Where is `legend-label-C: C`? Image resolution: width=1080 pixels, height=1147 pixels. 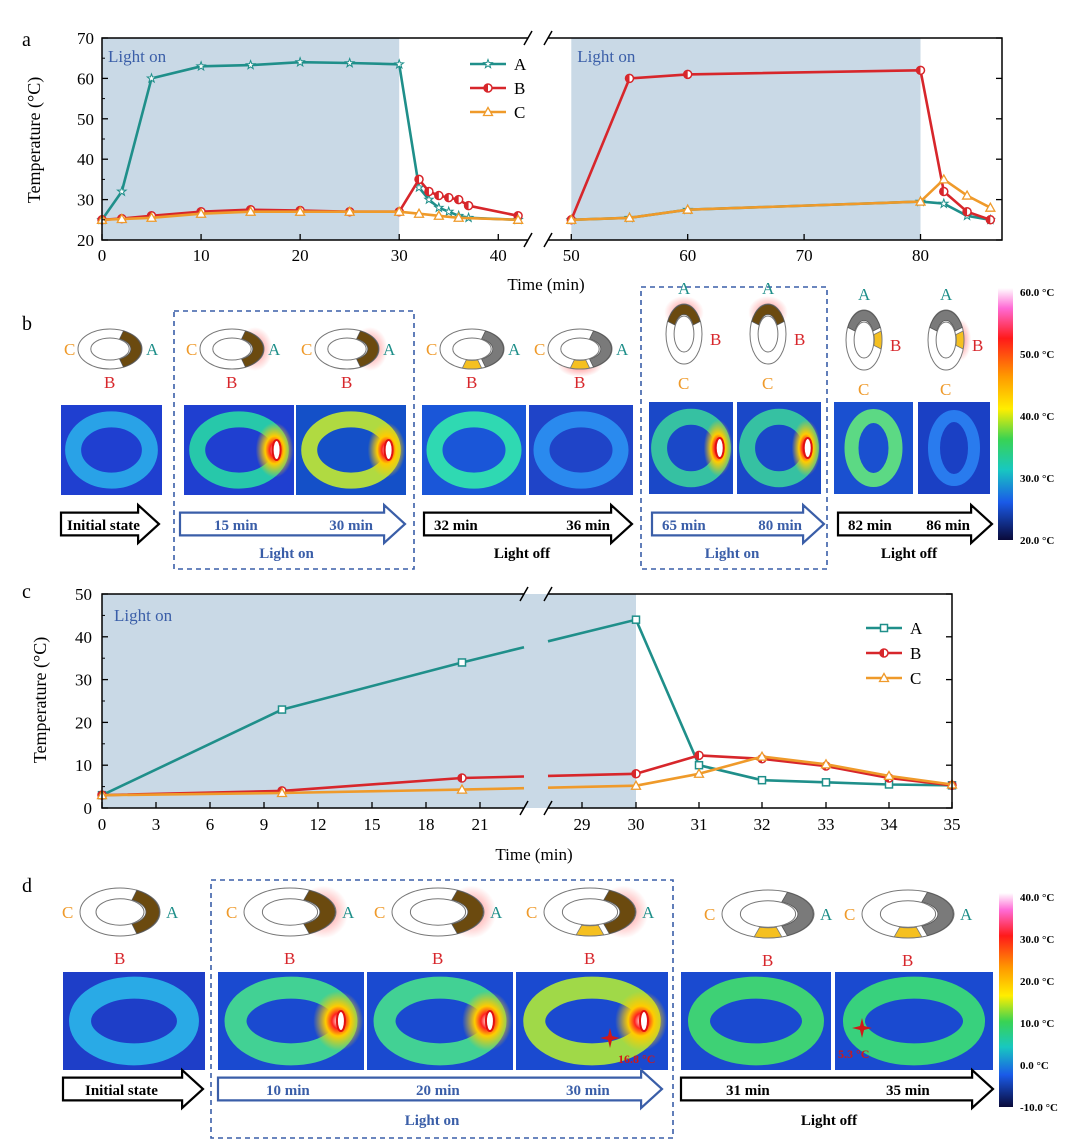 legend-label-C: C is located at coordinates (519, 112).